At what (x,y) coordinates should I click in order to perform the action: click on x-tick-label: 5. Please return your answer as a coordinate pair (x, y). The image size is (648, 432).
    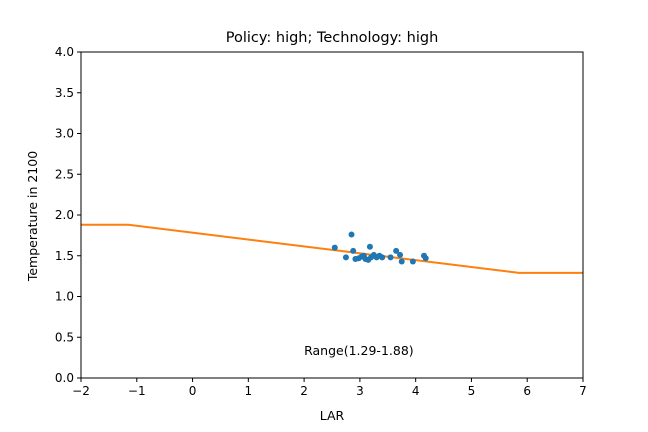
    Looking at the image, I should click on (472, 391).